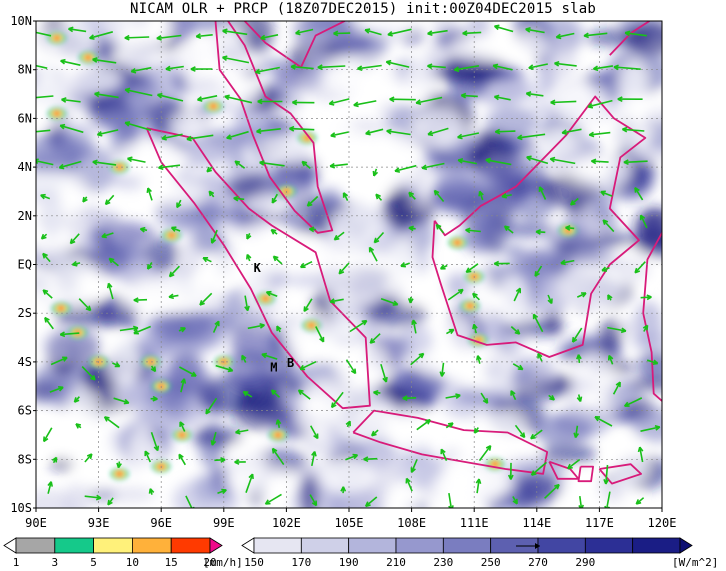 This screenshot has width=726, height=571. I want to click on place-label: K, so click(258, 268).